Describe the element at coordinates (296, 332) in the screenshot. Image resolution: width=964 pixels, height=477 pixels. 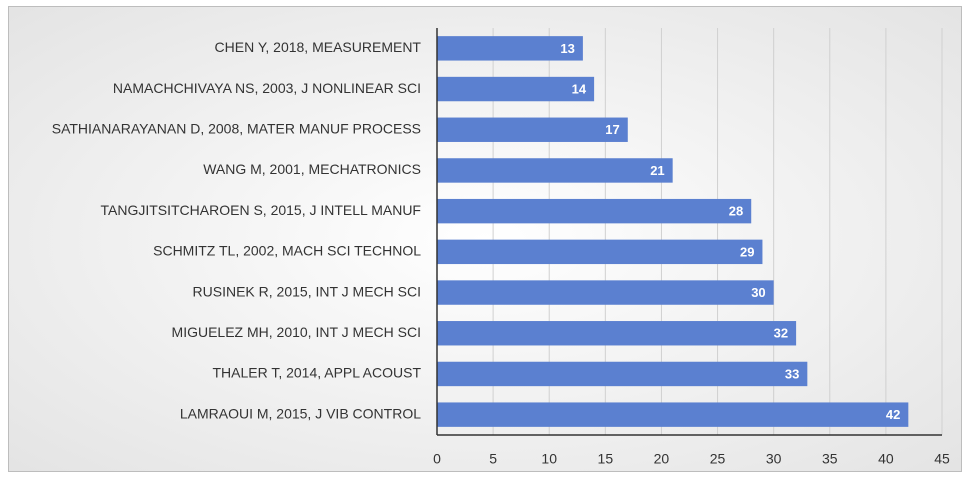
I see `y-tick-label: MIGUELEZ MH, 2010, INT J MECH SCI` at that location.